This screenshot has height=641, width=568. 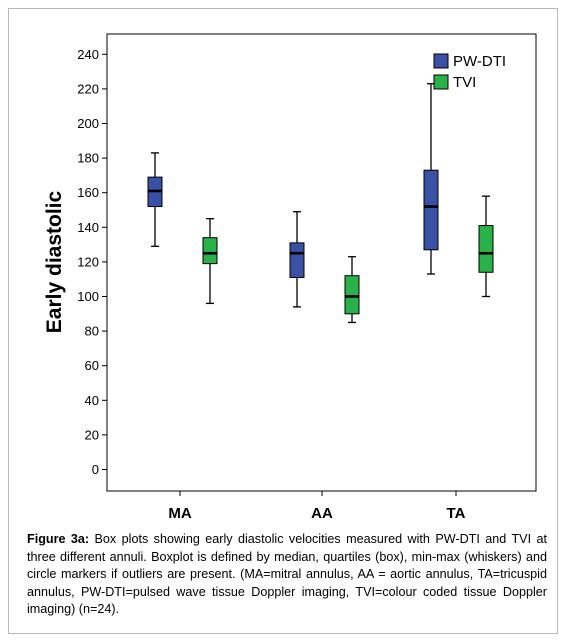 What do you see at coordinates (92, 400) in the screenshot?
I see `y-tick-label: 40` at bounding box center [92, 400].